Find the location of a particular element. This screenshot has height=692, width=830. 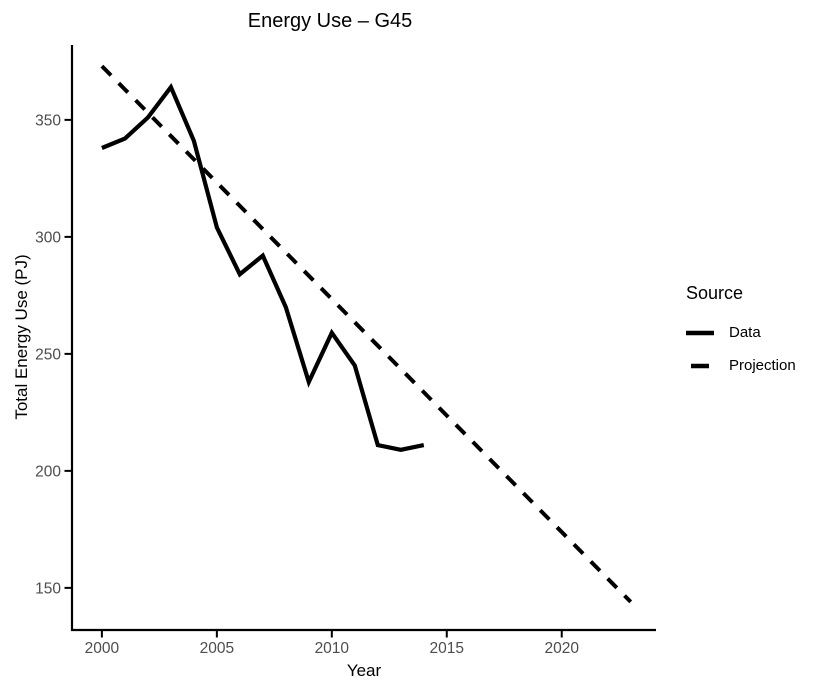

x-axis-tick-label: 2000 is located at coordinates (102, 648).